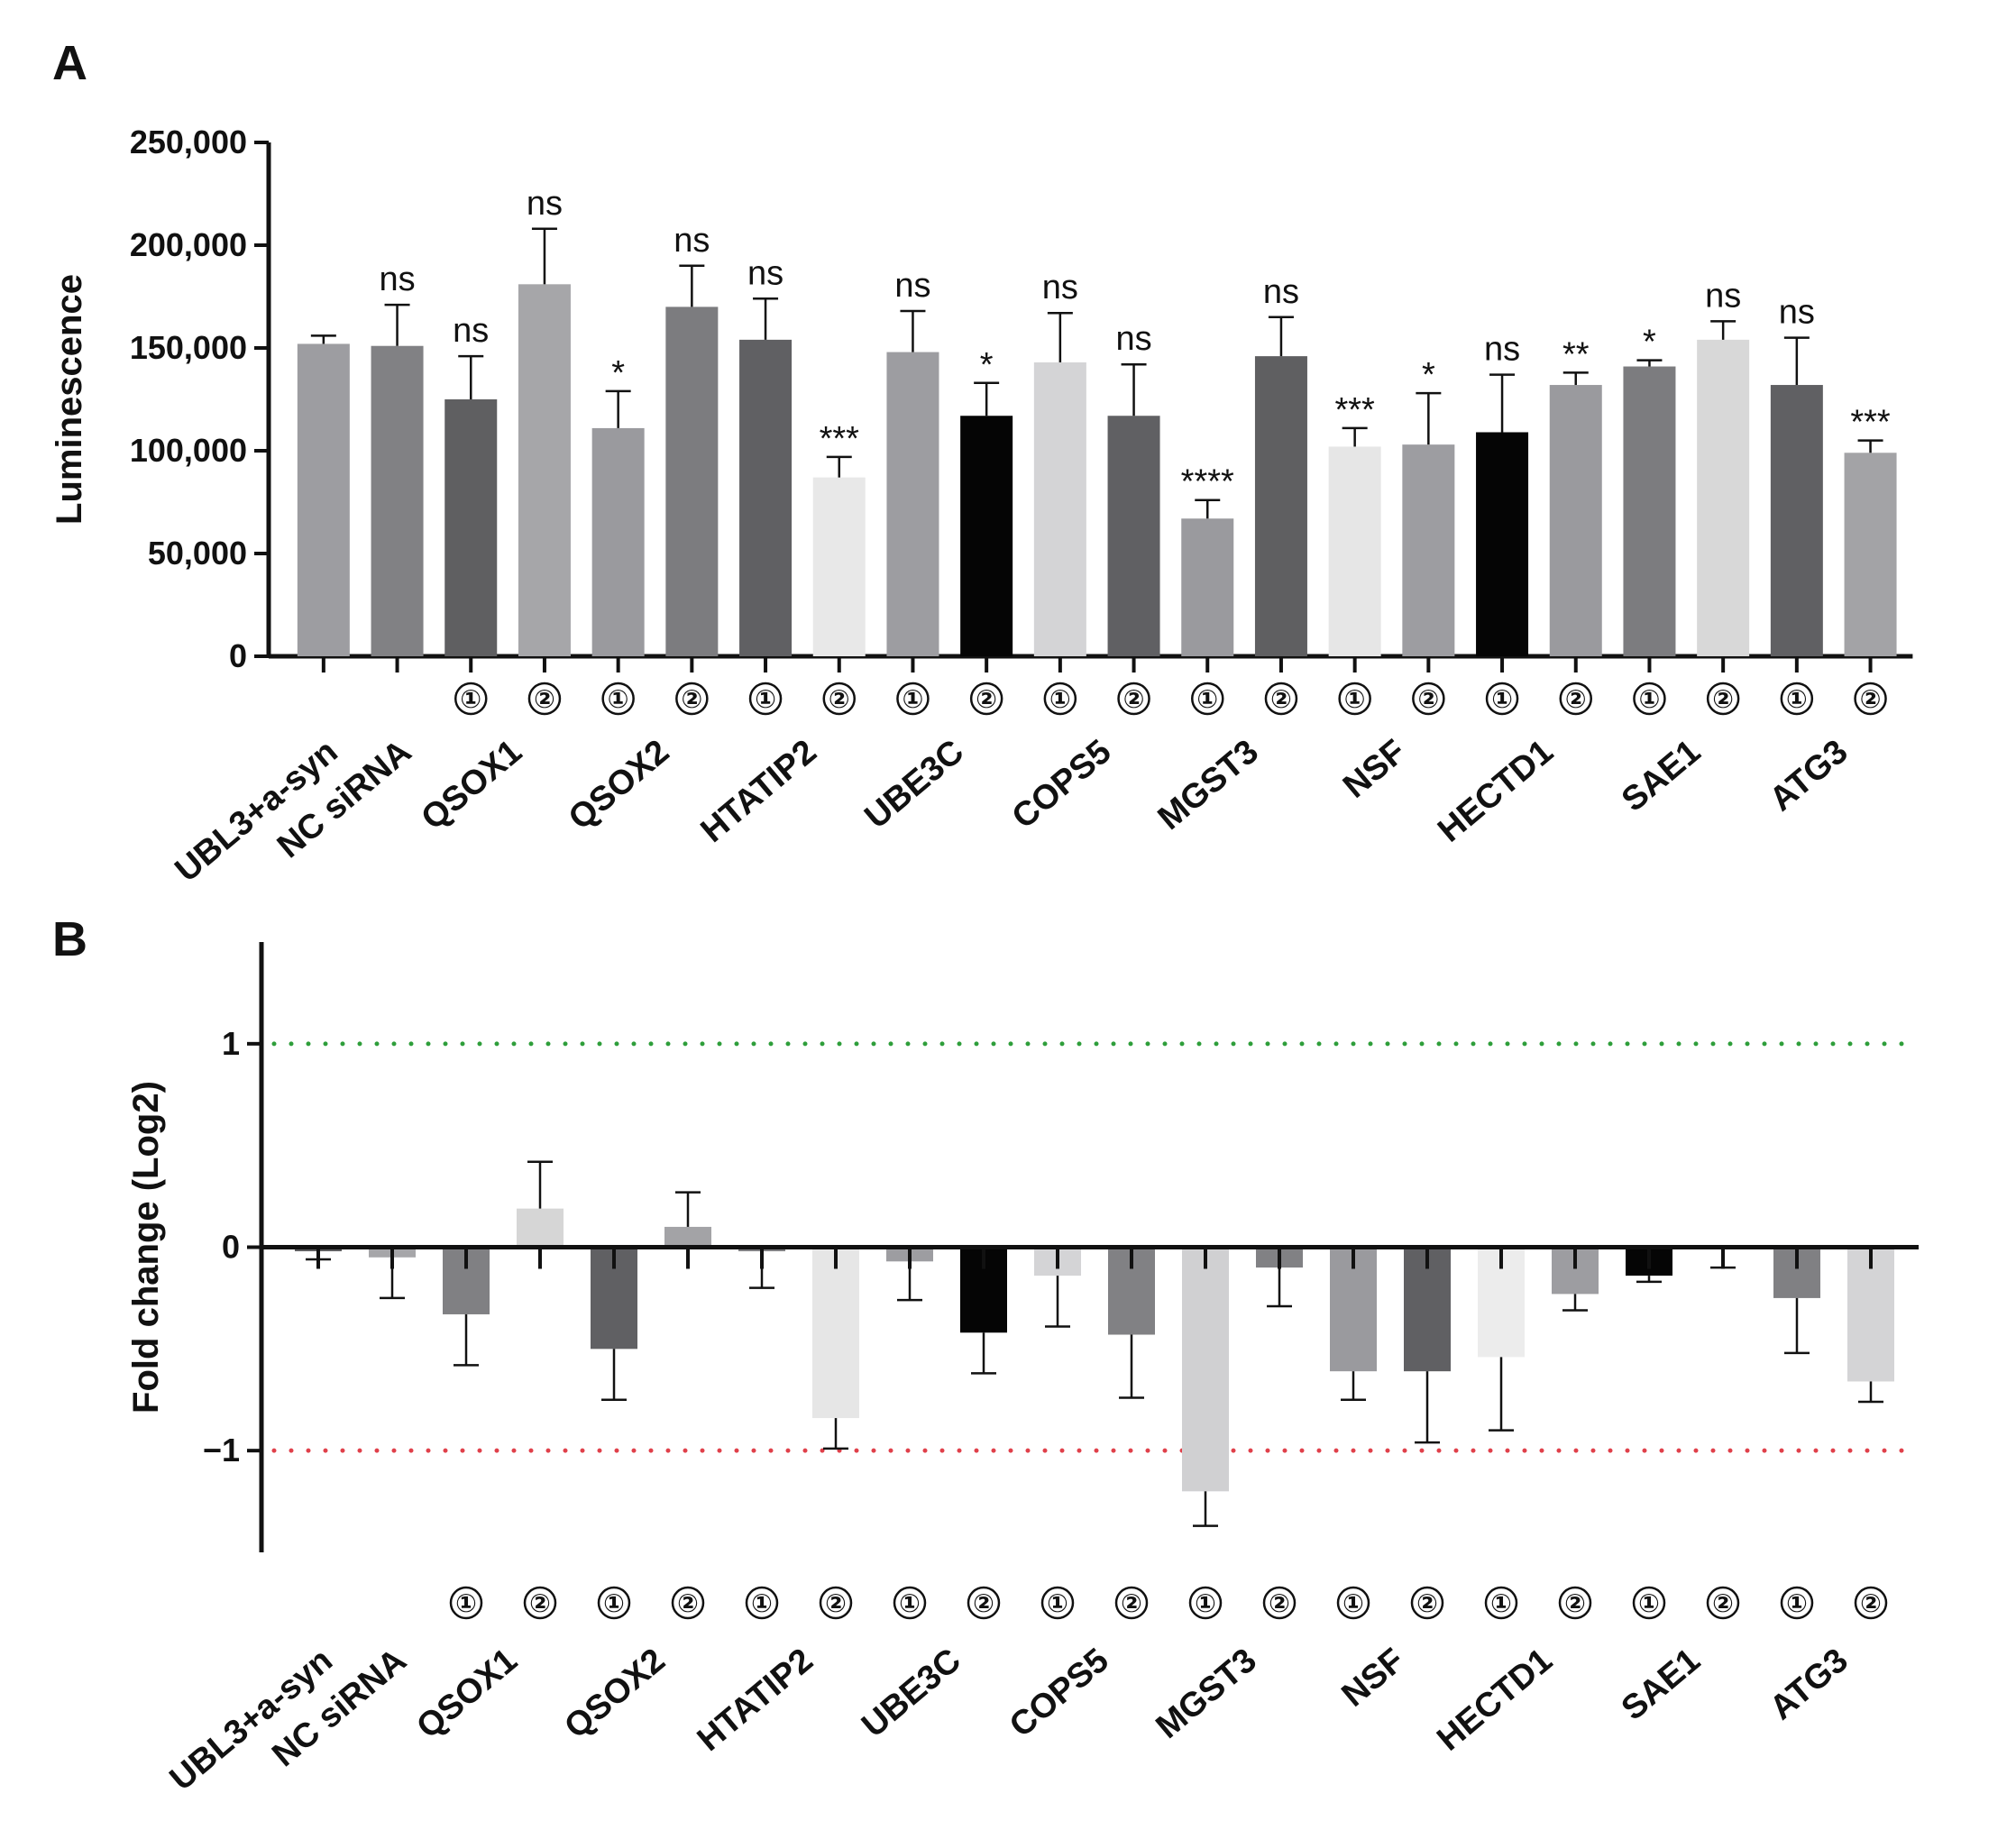  What do you see at coordinates (70, 63) in the screenshot?
I see `panel-a-label: A` at bounding box center [70, 63].